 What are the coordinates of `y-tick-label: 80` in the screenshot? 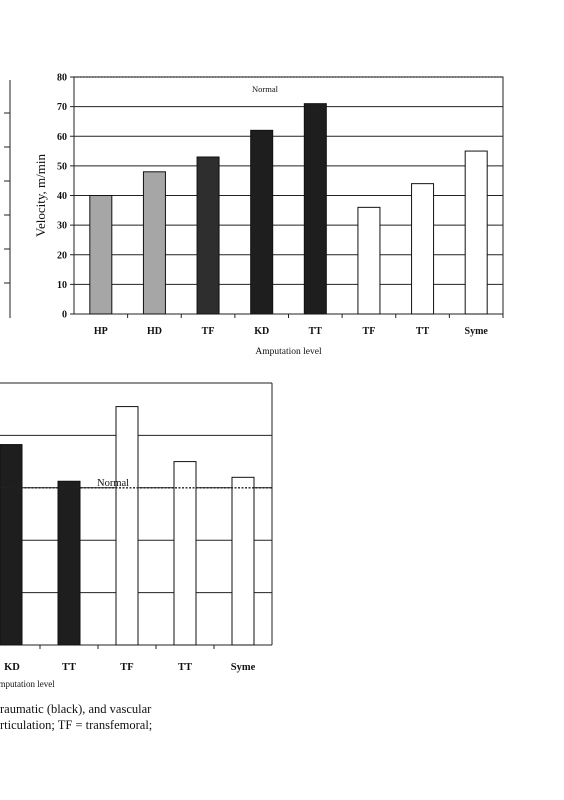 It's located at (62, 78).